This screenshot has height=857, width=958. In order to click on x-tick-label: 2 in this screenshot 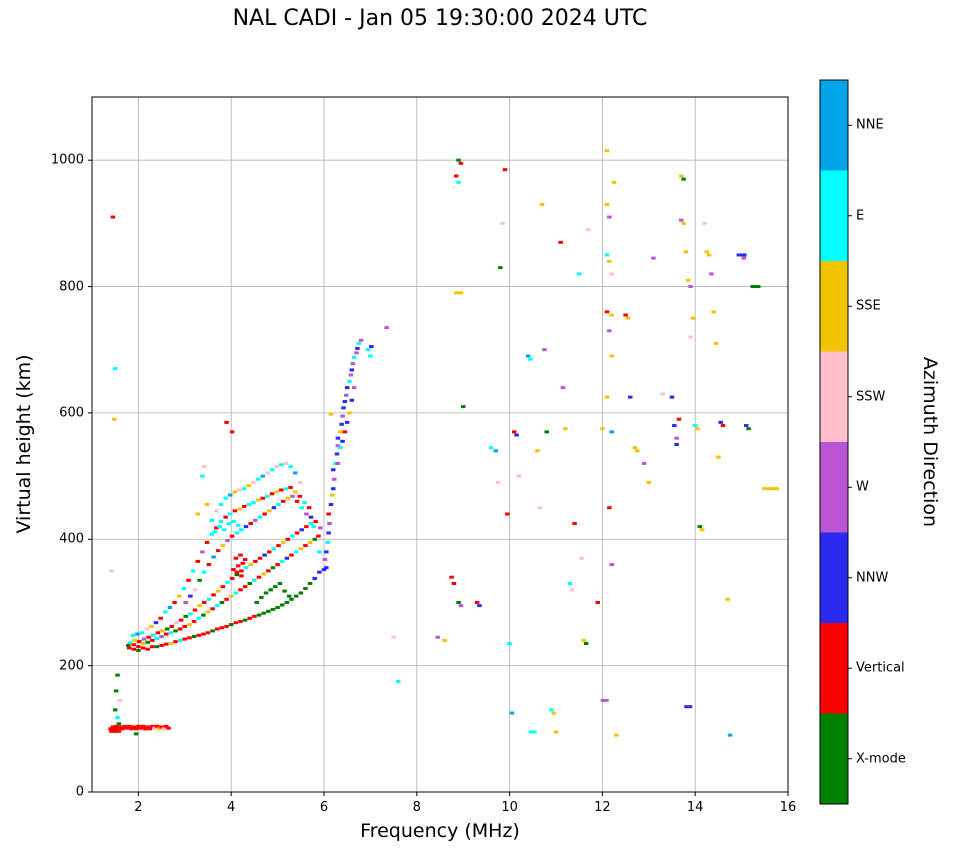, I will do `click(138, 807)`.